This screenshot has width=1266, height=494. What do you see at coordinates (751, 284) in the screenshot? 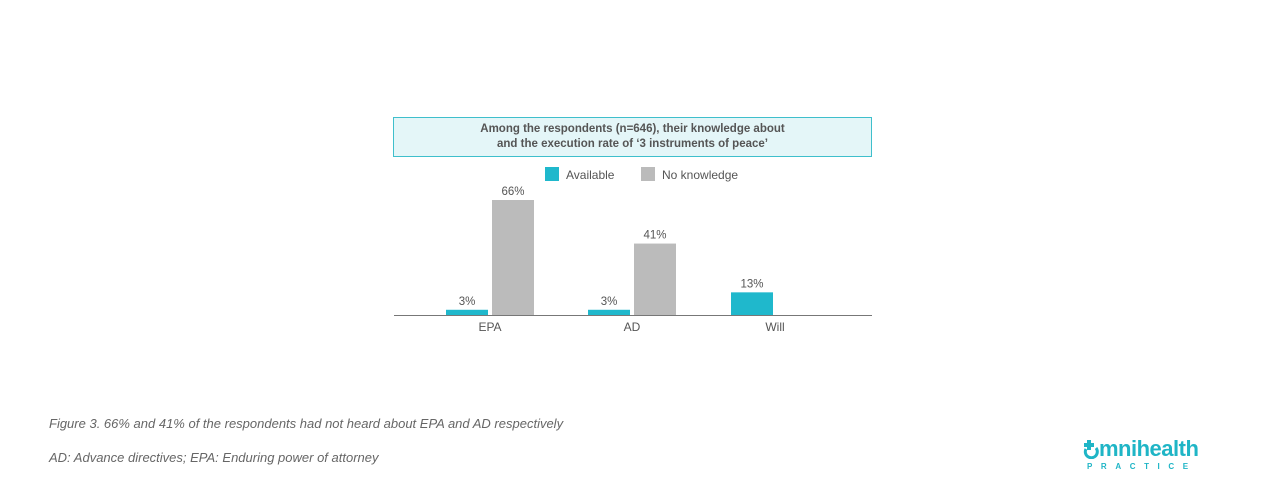
I see `data-label-will-available: 13%` at bounding box center [751, 284].